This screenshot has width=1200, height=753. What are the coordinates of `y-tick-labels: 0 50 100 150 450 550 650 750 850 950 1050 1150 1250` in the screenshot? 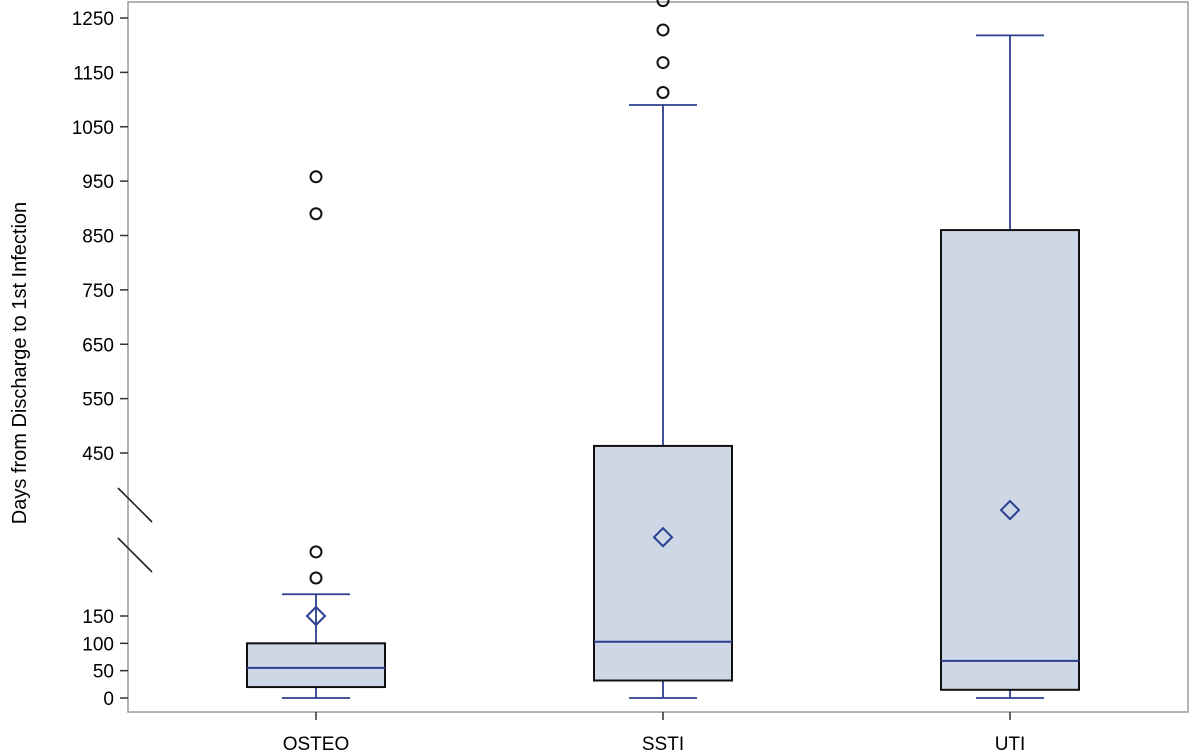 It's located at (93, 359).